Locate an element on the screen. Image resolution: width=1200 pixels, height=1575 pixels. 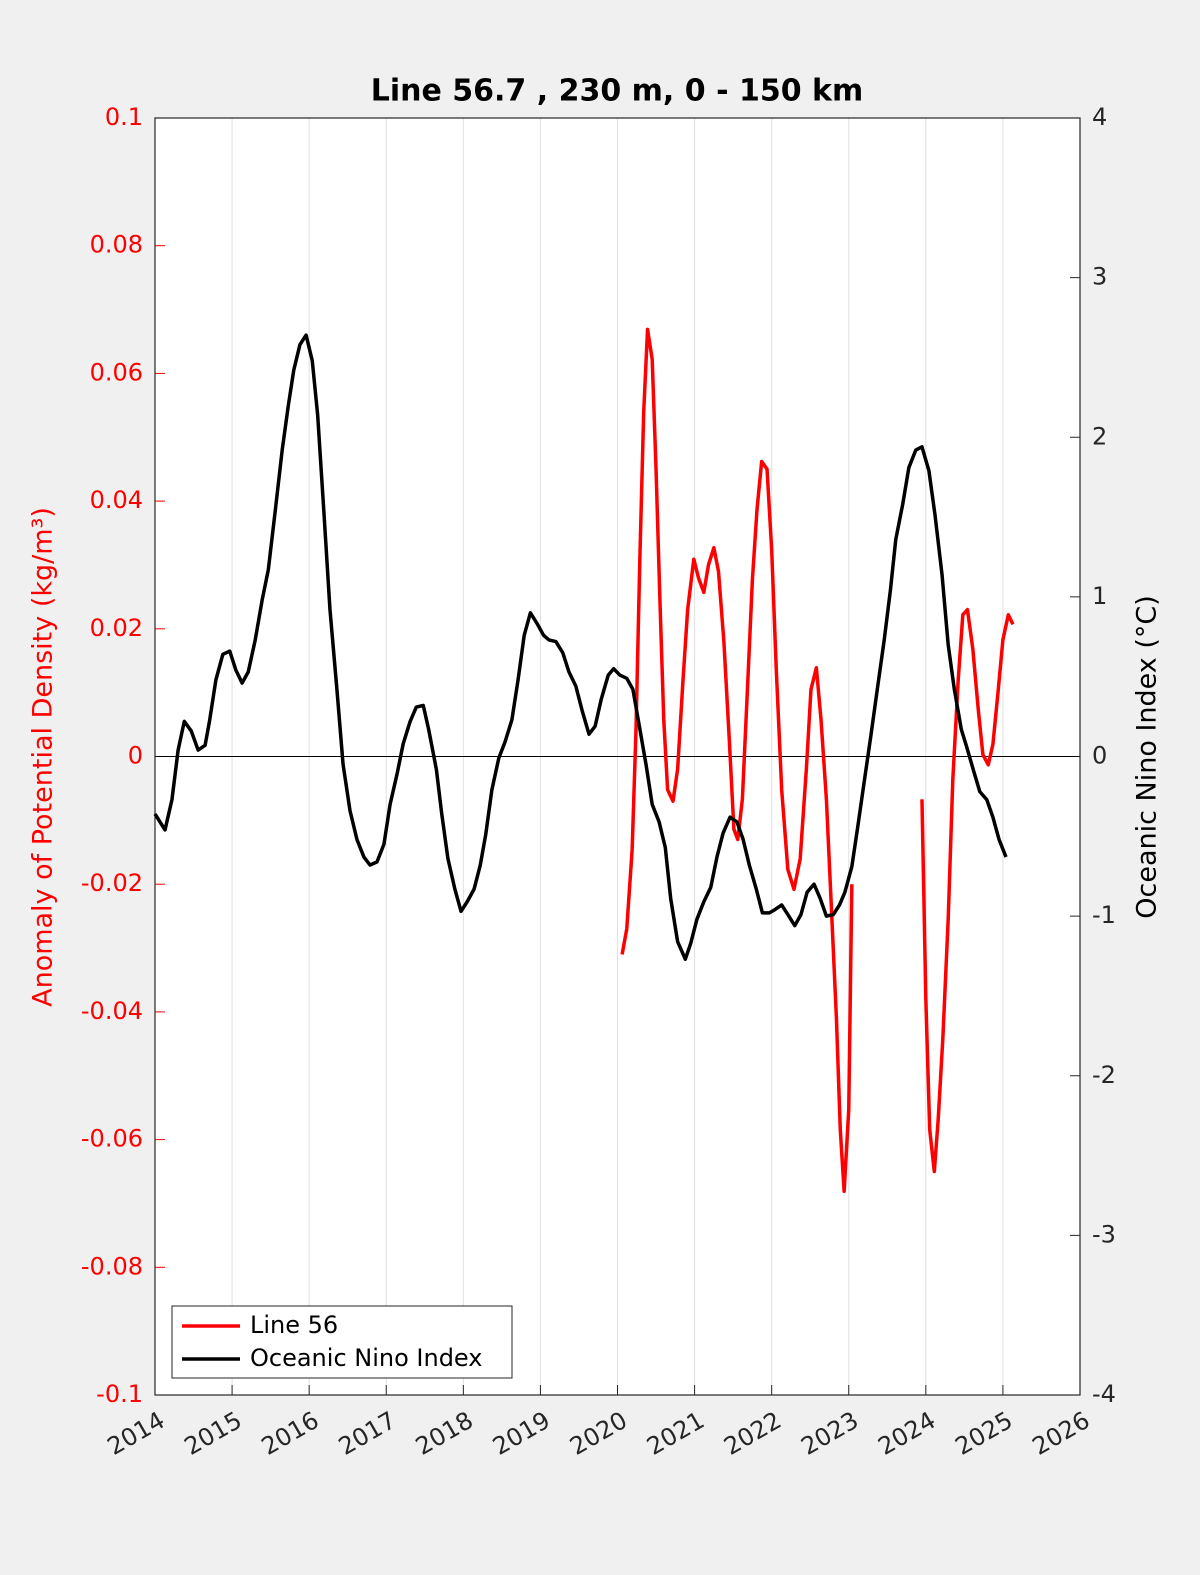
x-tick-label: 2017 is located at coordinates (367, 1433).